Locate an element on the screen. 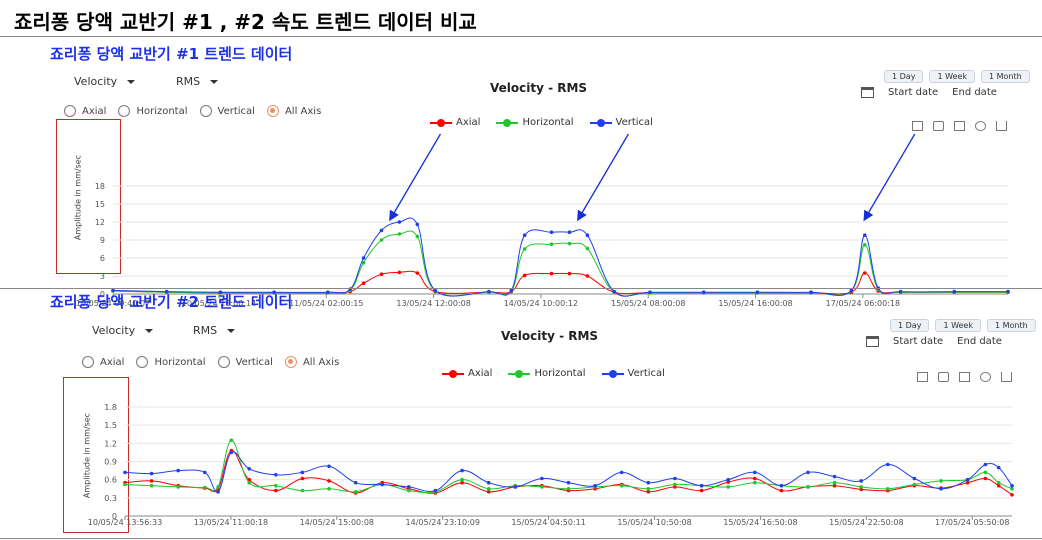 Image resolution: width=1042 pixels, height=540 pixels. chart-toolbox is located at coordinates (959, 377).